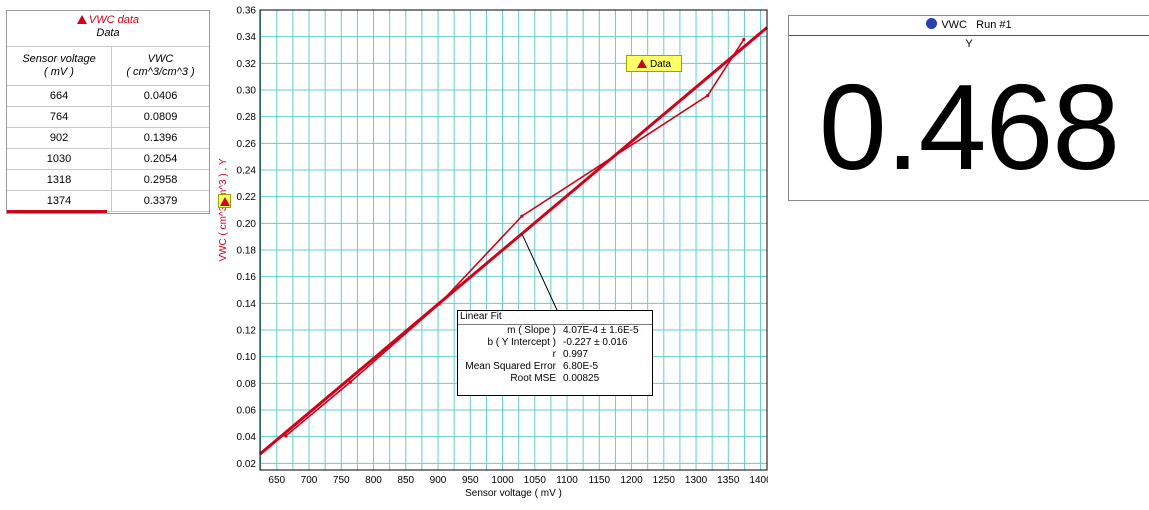  Describe the element at coordinates (247, 357) in the screenshot. I see `y-tick-label: 0.10` at that location.